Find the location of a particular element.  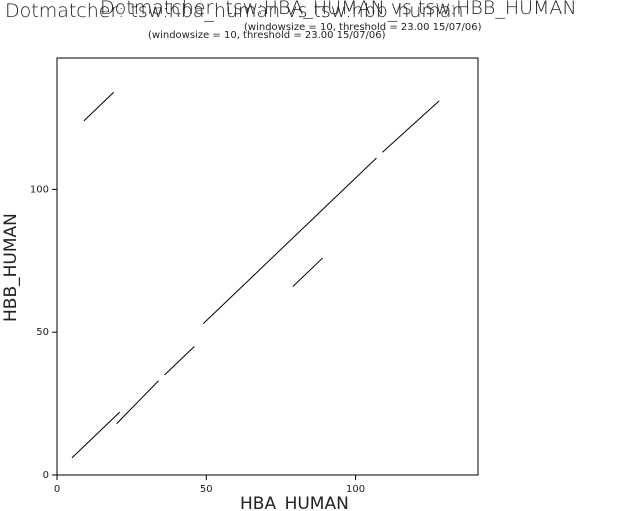

y-tick-label: 50 is located at coordinates (42, 332).